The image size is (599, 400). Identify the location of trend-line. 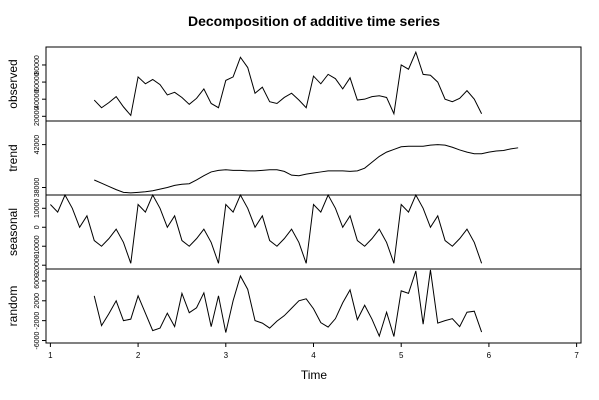
(306, 169).